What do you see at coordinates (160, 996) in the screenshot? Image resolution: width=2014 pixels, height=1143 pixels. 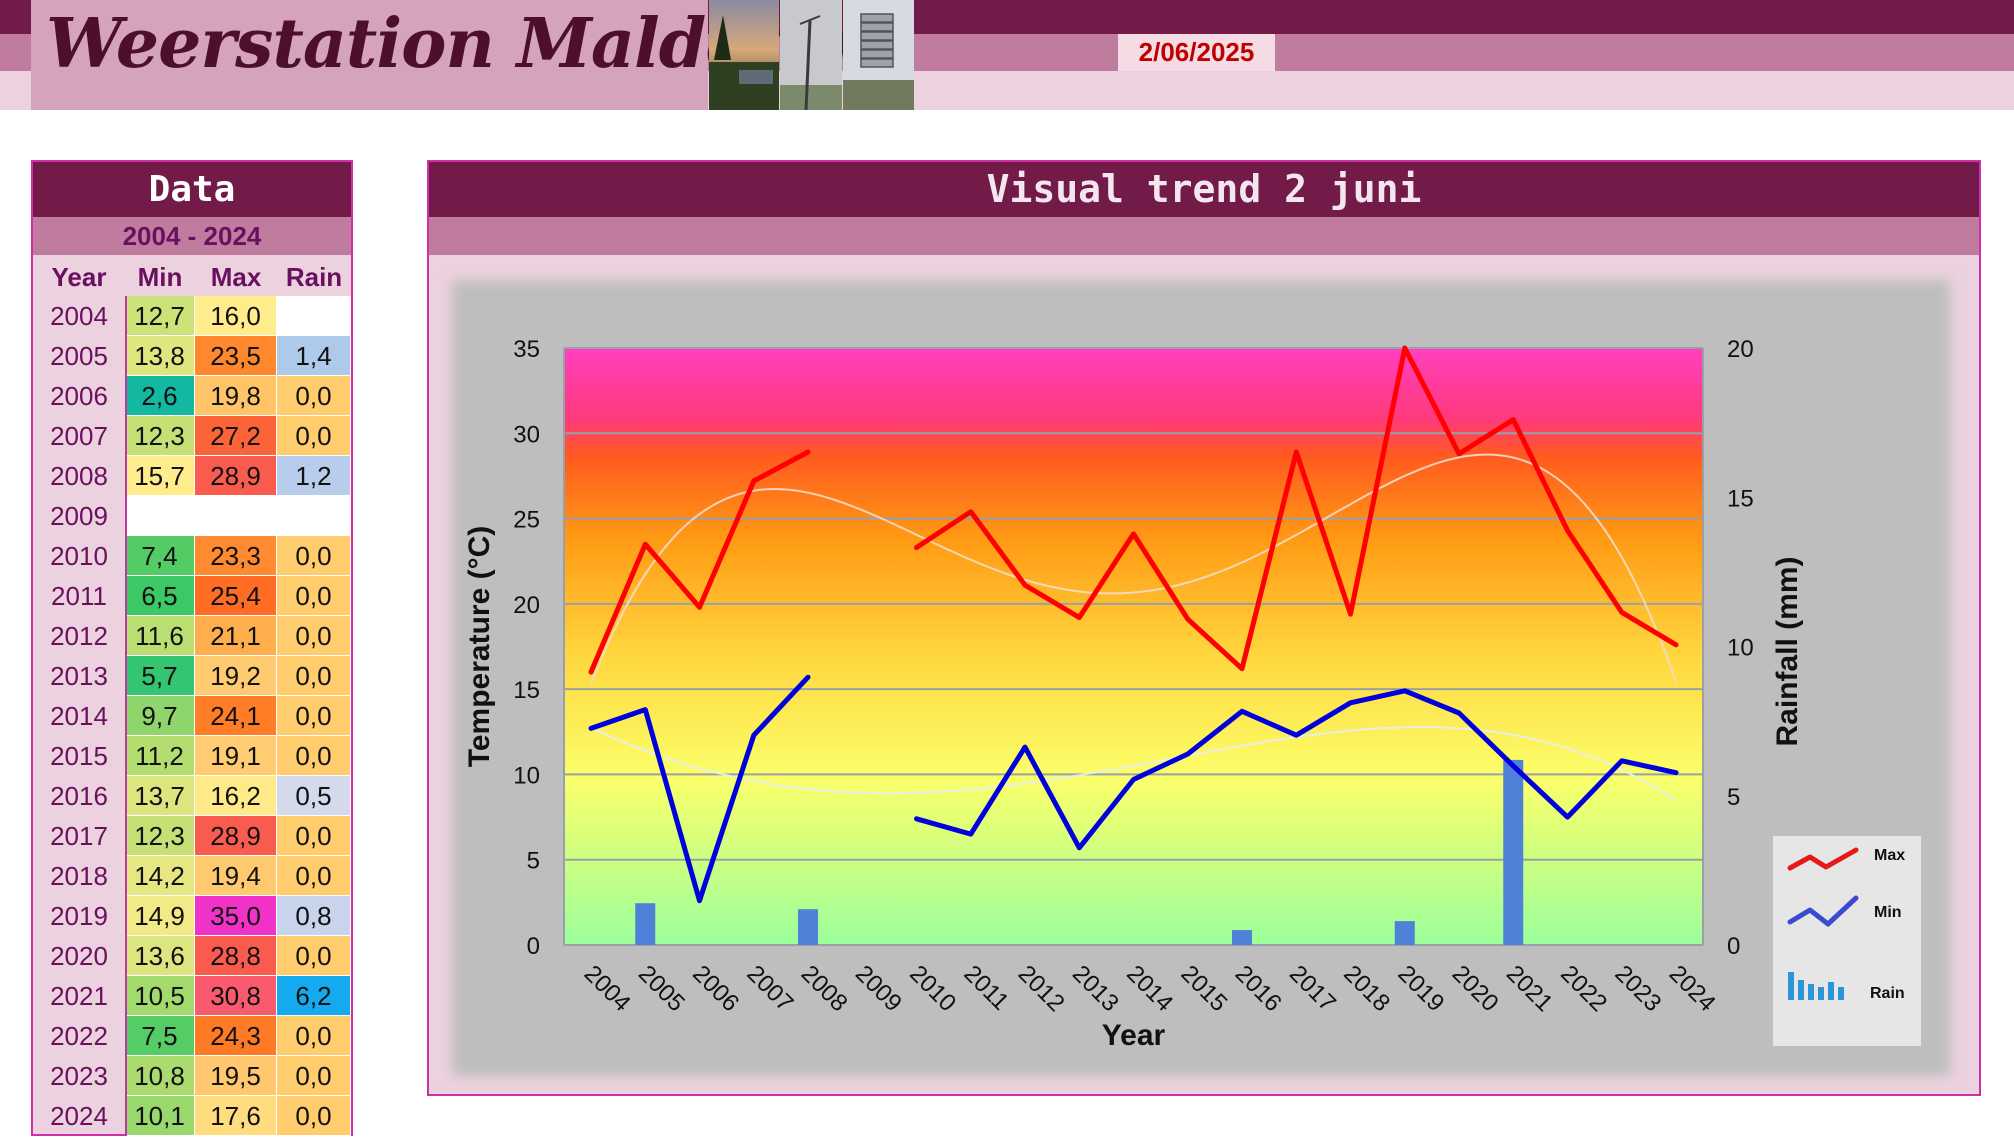 I see `cell-min: 10,5` at bounding box center [160, 996].